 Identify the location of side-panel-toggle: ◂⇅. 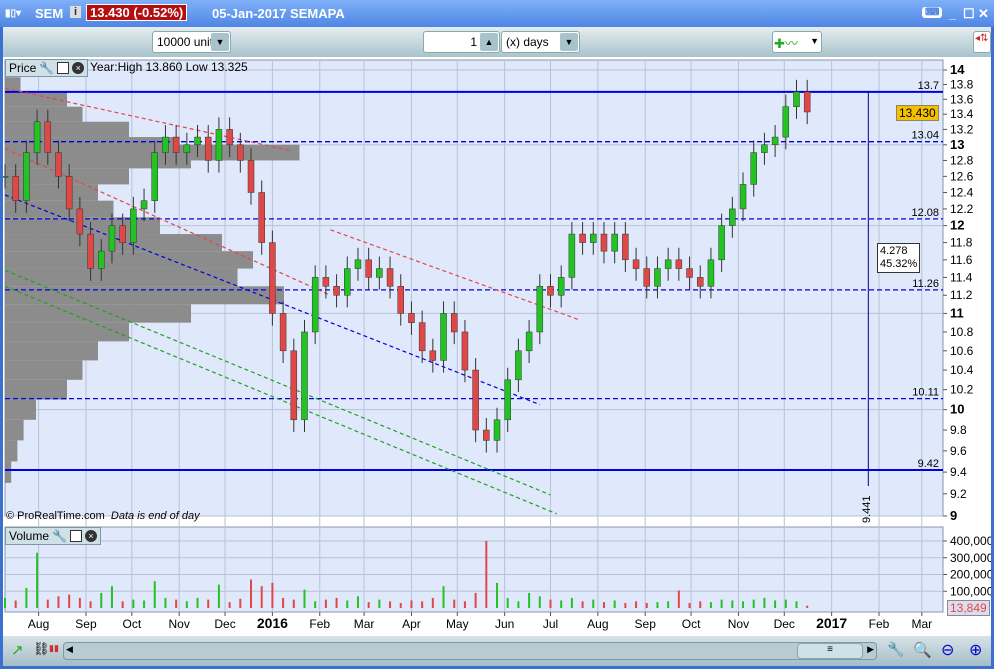
(982, 42).